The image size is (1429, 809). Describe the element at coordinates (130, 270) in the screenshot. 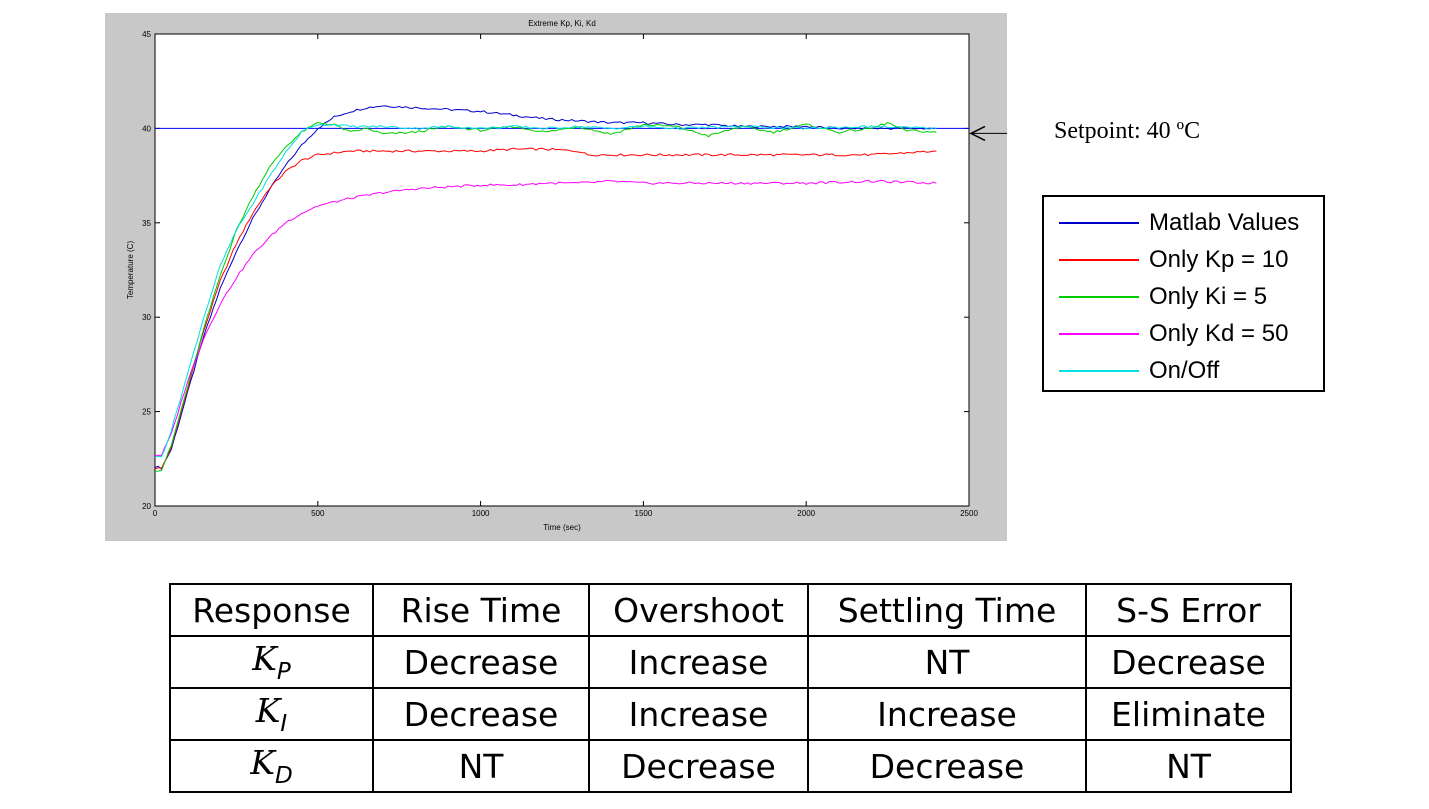

I see `y-axis-label: Temperature (C)` at that location.